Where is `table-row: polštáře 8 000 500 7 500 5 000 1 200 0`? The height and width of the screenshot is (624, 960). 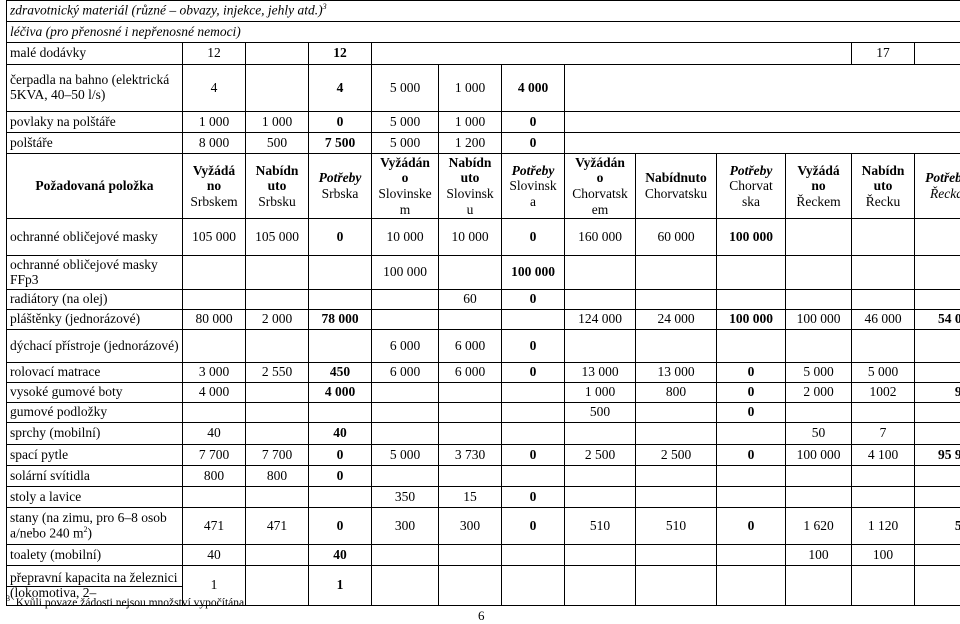 table-row: polštáře 8 000 500 7 500 5 000 1 200 0 is located at coordinates (483, 143).